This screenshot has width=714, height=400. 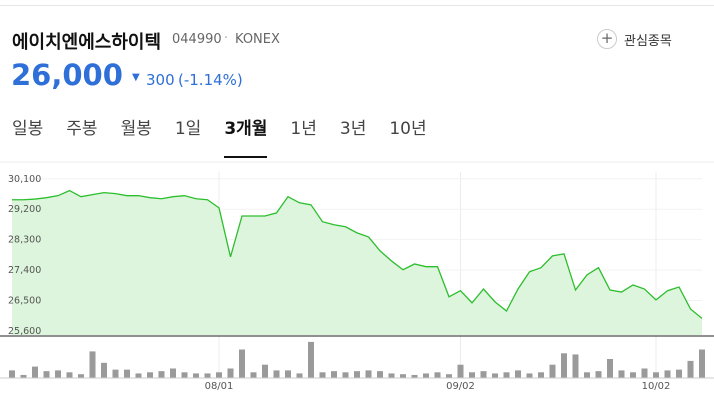 What do you see at coordinates (28, 129) in the screenshot?
I see `period-tab: 일봉` at bounding box center [28, 129].